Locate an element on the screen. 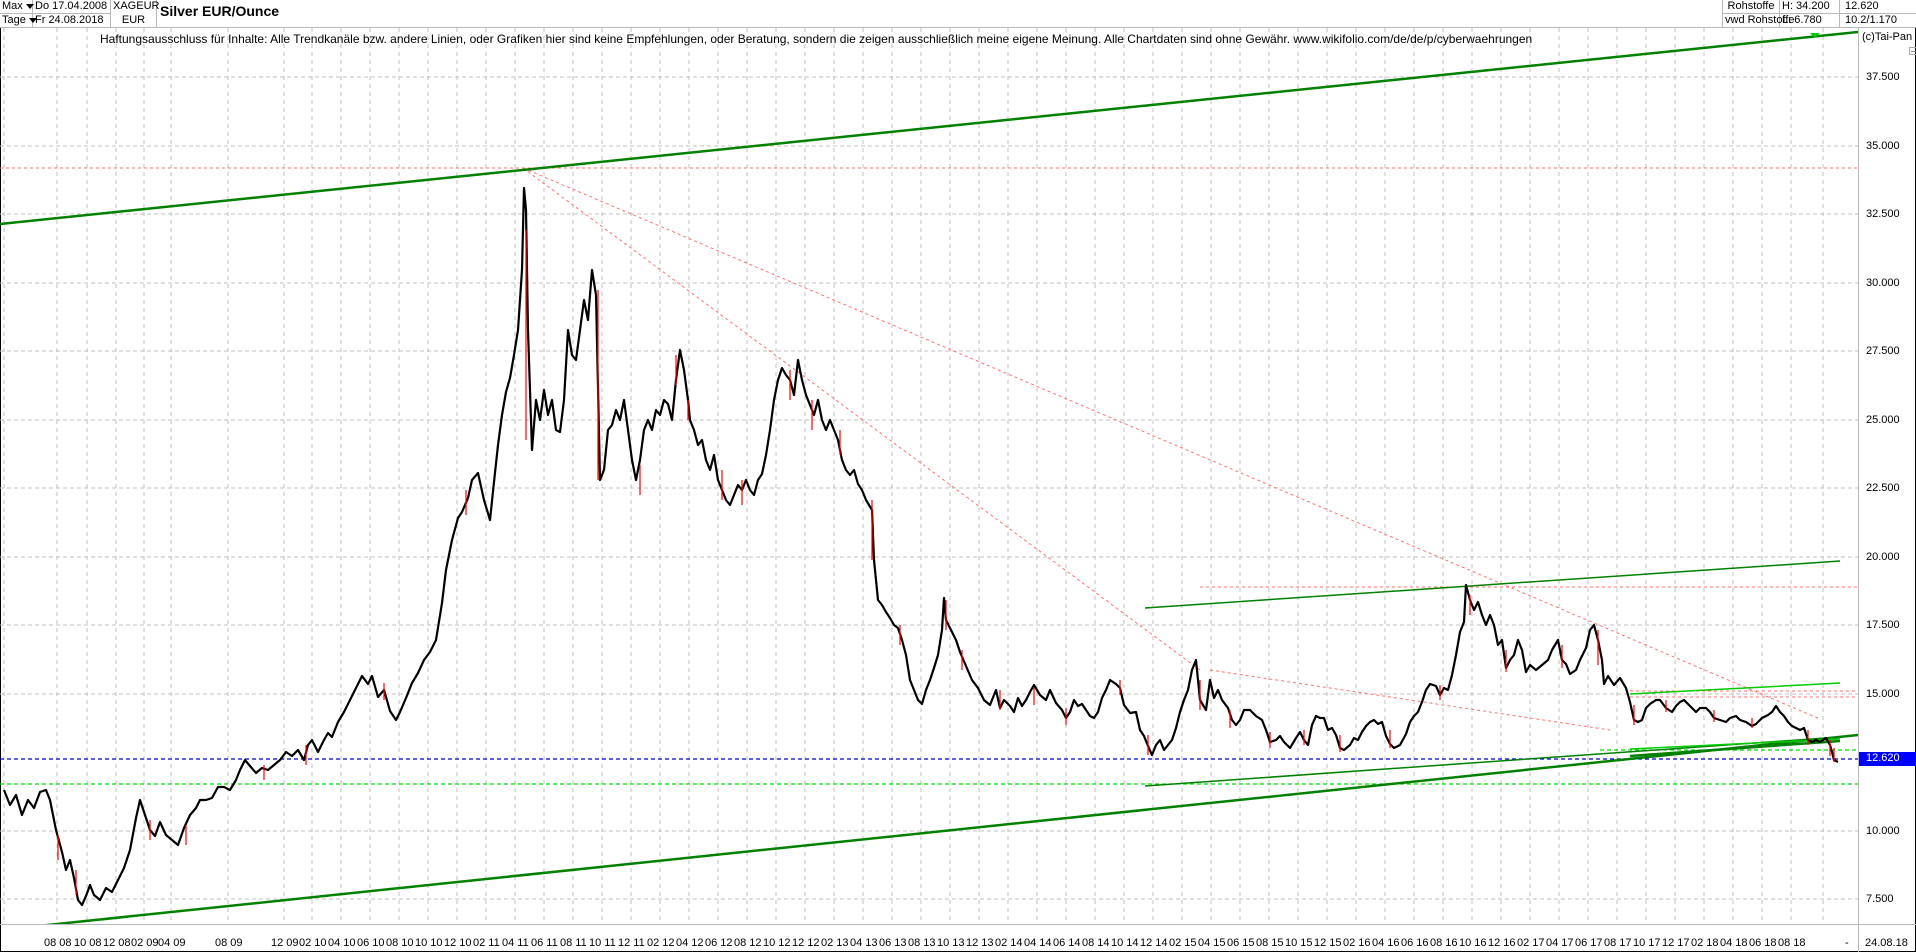  x-tick-label: 10 16 is located at coordinates (1473, 943).